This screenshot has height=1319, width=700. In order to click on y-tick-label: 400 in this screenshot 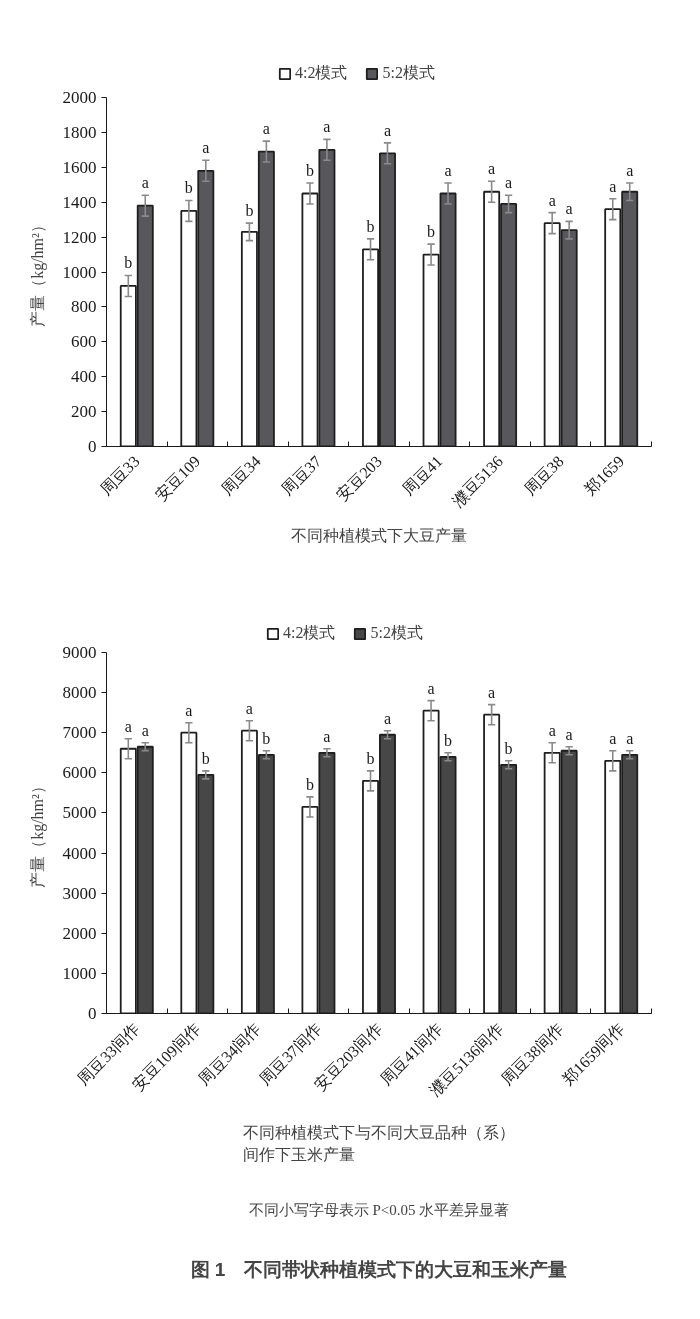, I will do `click(84, 377)`.